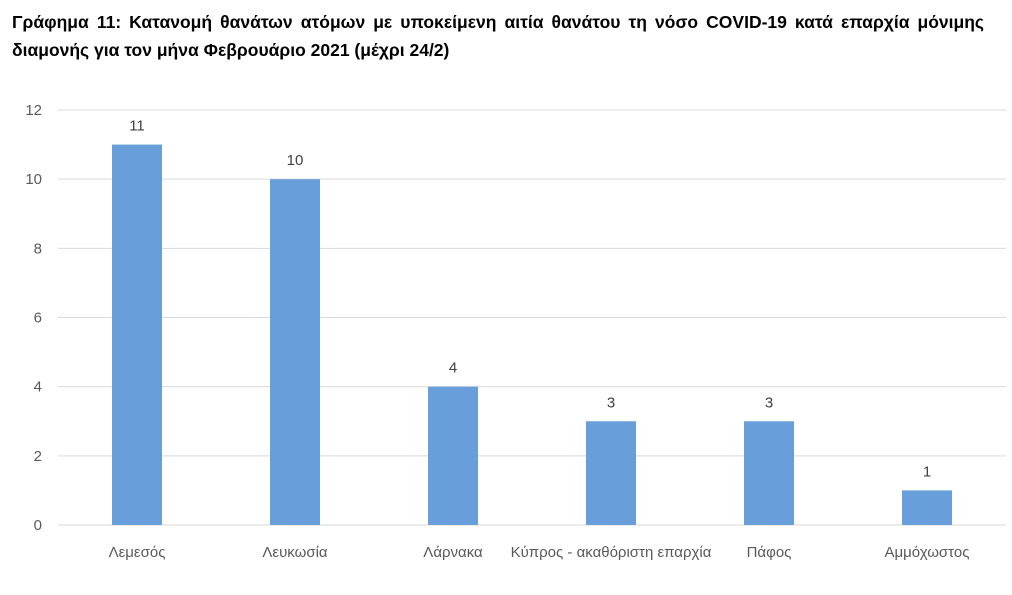  What do you see at coordinates (38, 387) in the screenshot?
I see `y-tick-label: 4` at bounding box center [38, 387].